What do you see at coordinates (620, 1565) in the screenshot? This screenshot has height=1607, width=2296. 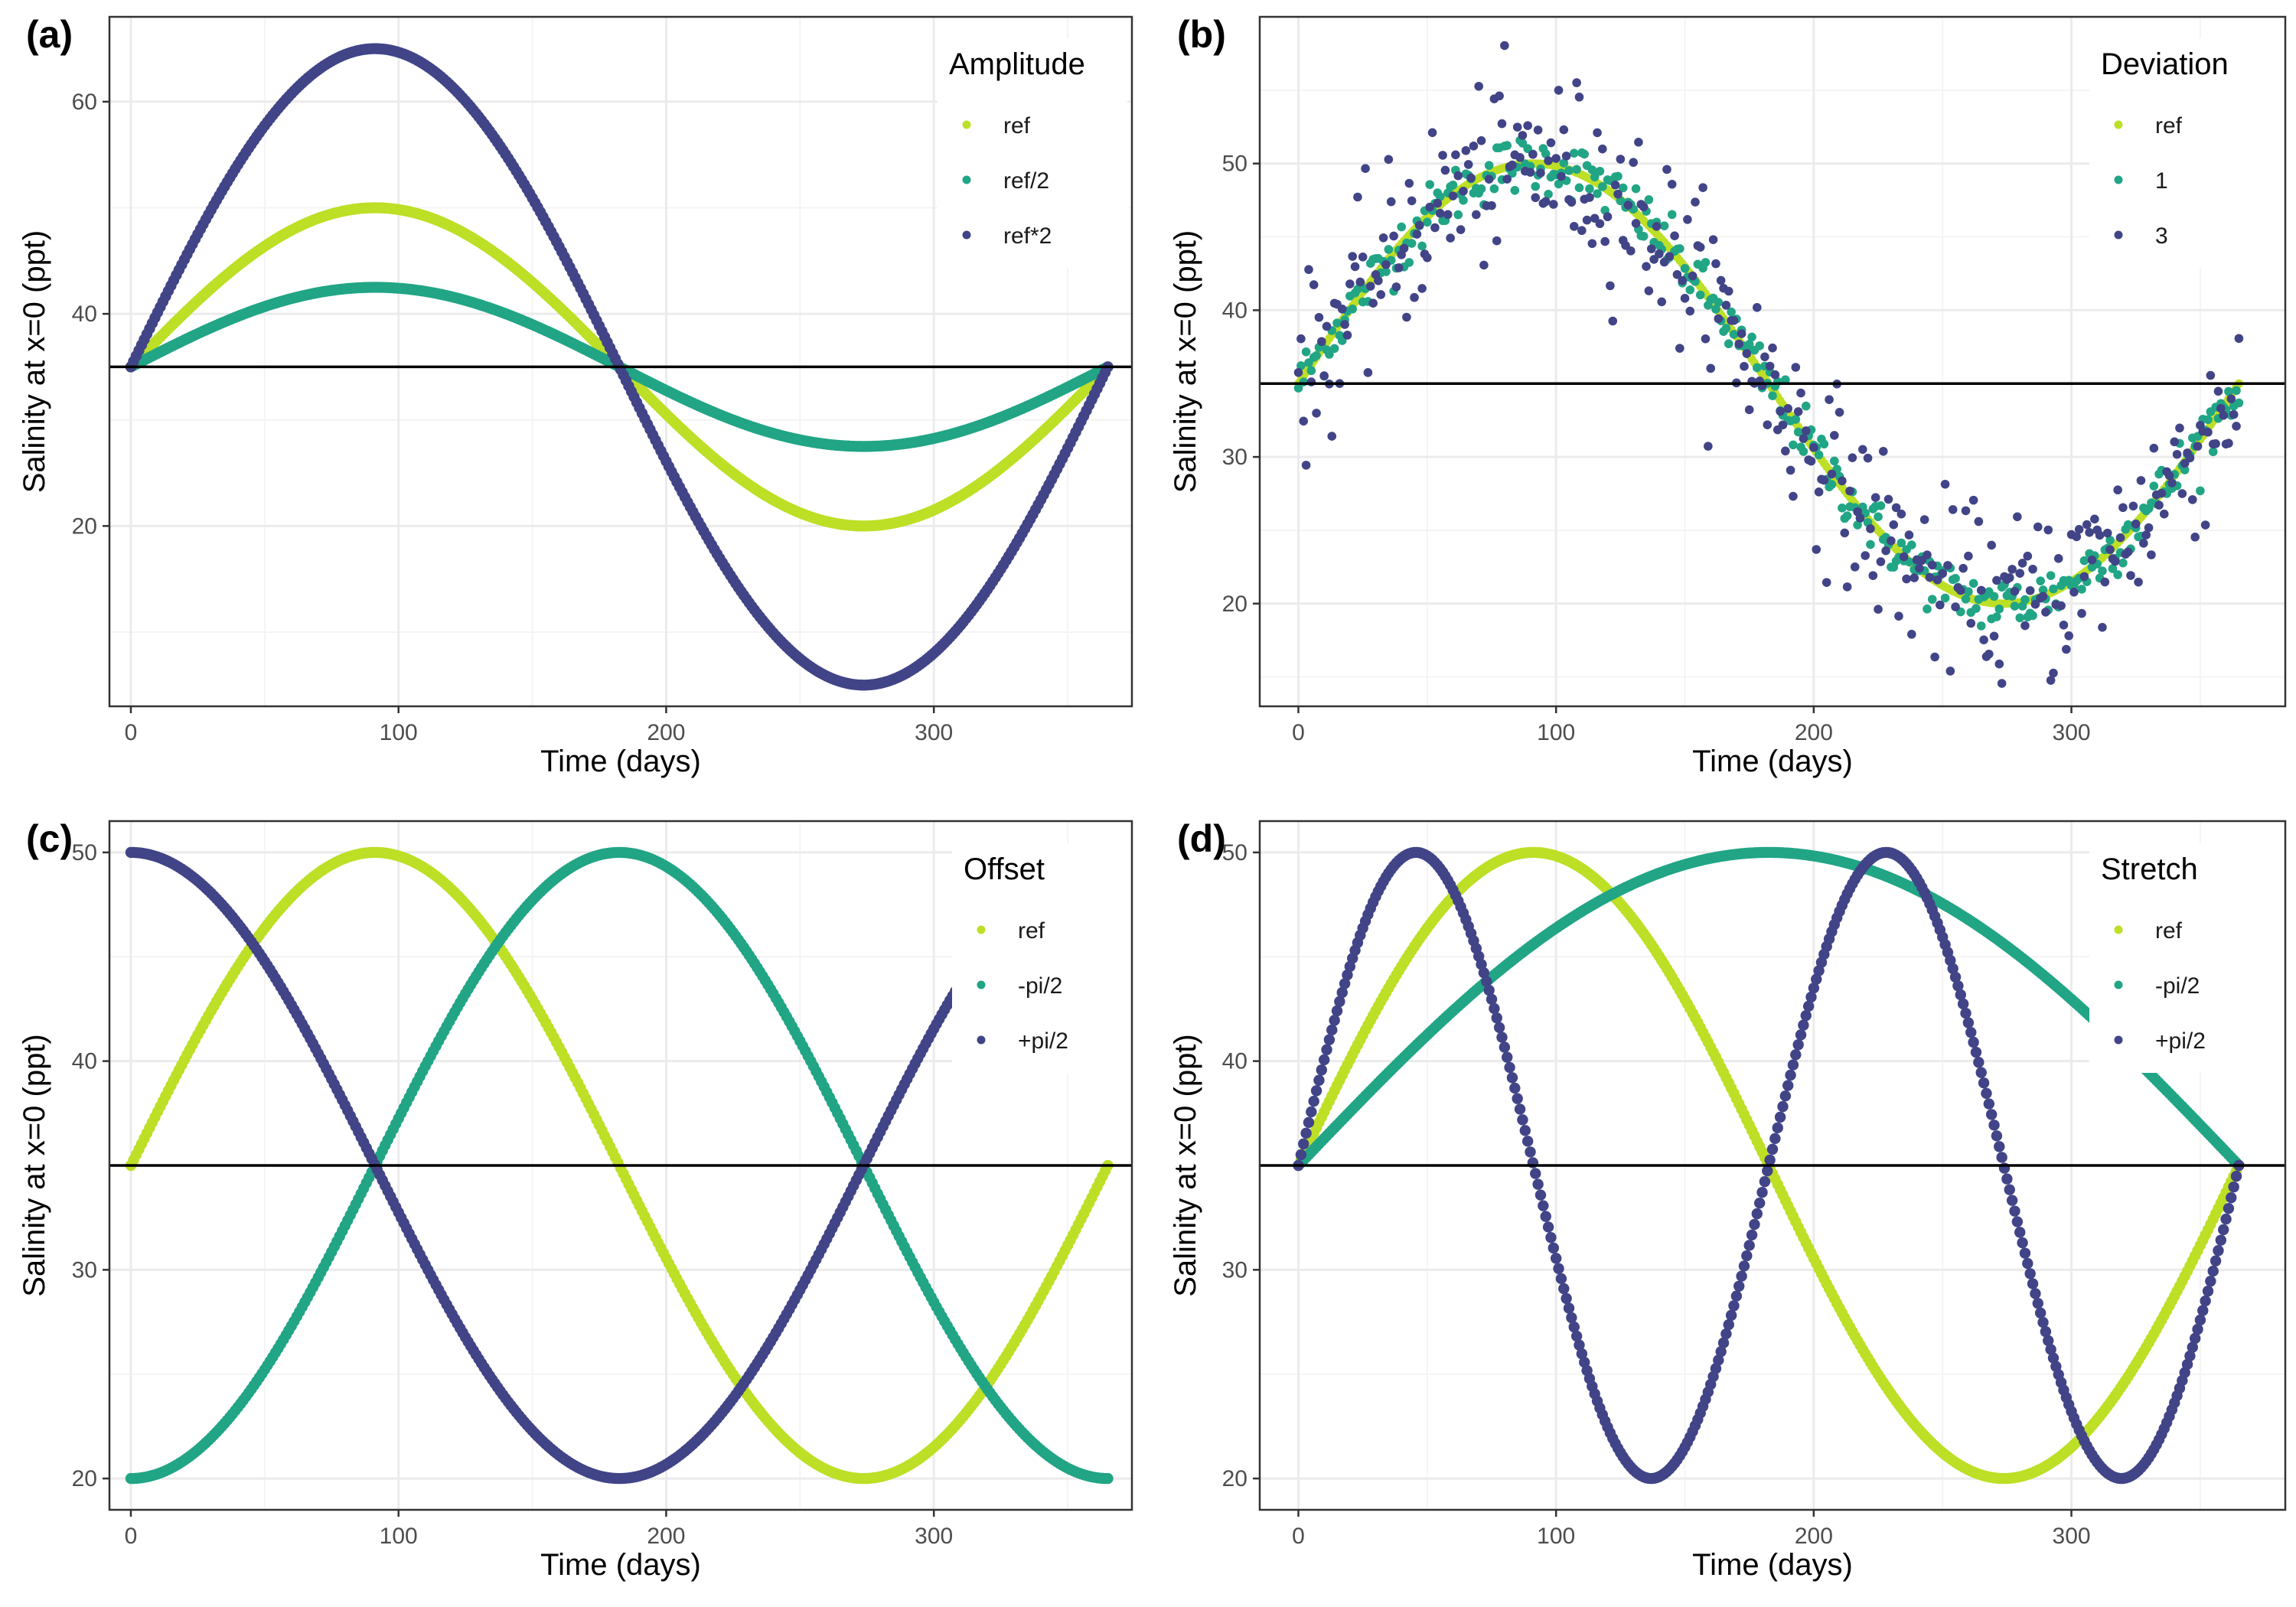 I see `x-axis-title: Time (days)` at bounding box center [620, 1565].